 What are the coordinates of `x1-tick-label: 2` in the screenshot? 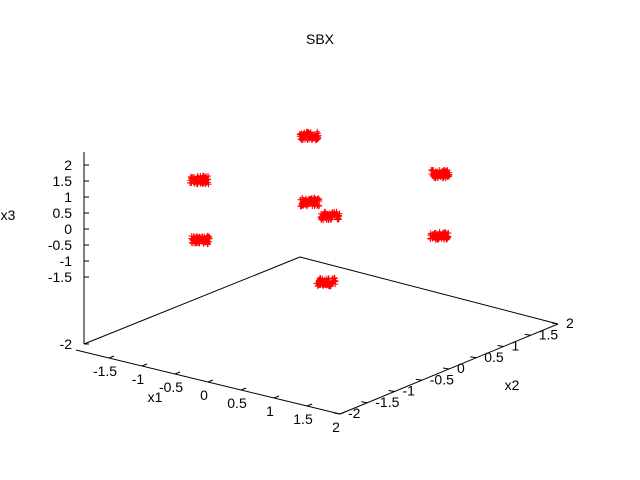 It's located at (336, 427).